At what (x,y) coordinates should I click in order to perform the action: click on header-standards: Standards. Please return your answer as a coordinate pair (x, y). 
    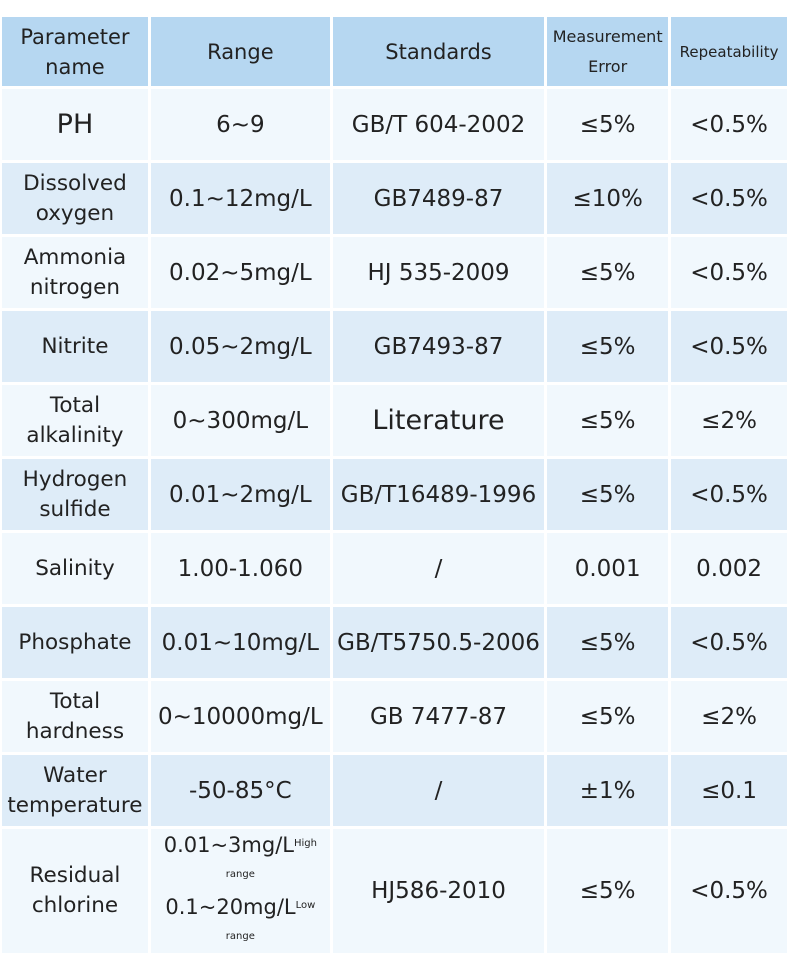
    Looking at the image, I should click on (438, 51).